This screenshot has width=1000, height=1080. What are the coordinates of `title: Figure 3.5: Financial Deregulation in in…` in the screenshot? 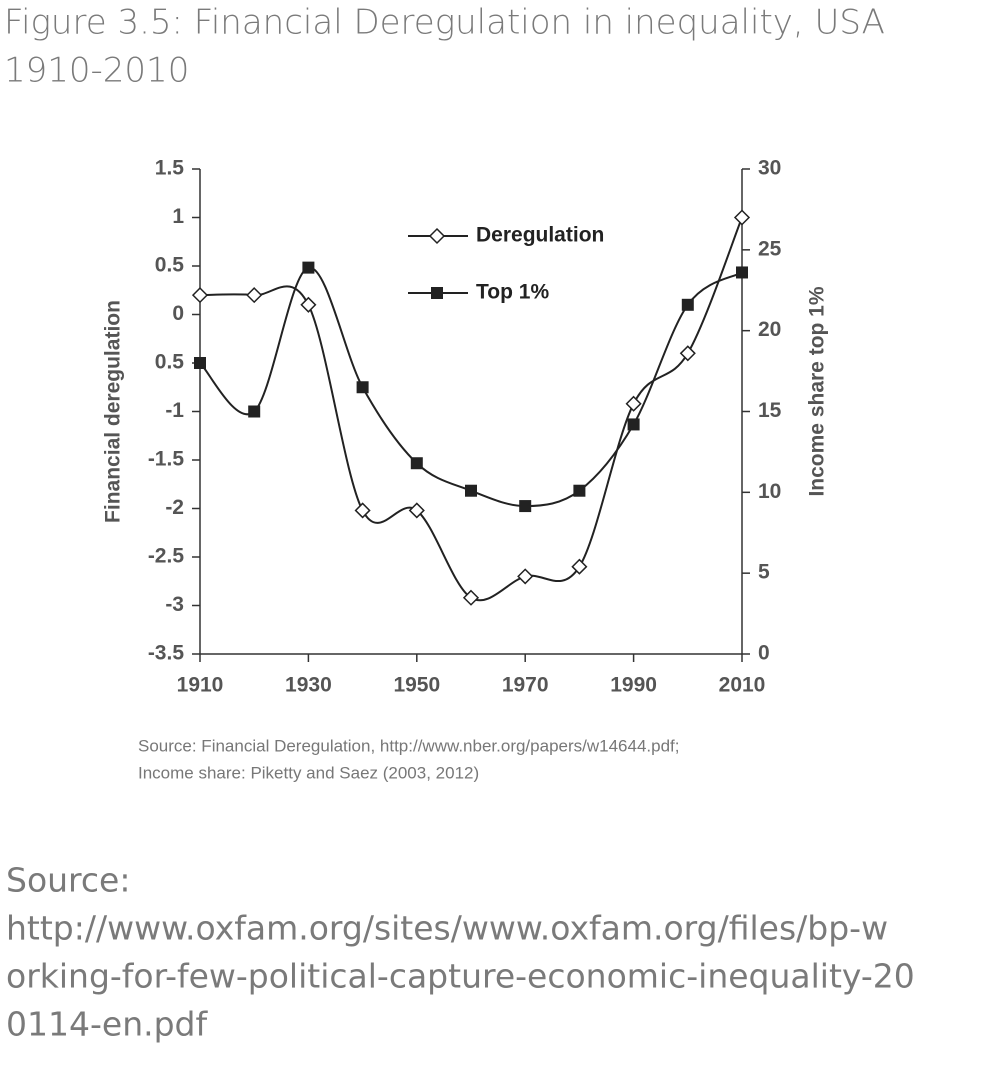 It's located at (444, 23).